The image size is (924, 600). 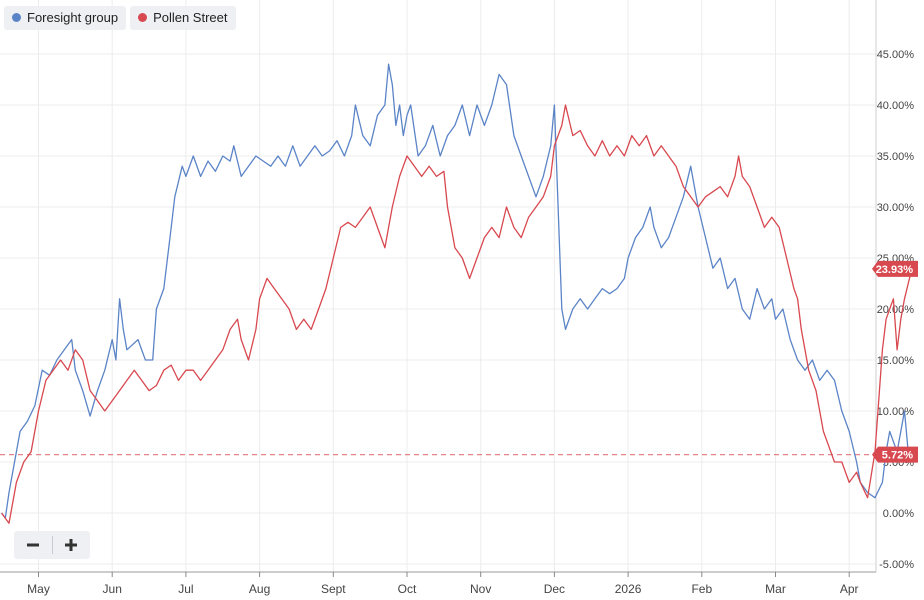 I want to click on x-tick-label: May, so click(x=38, y=589).